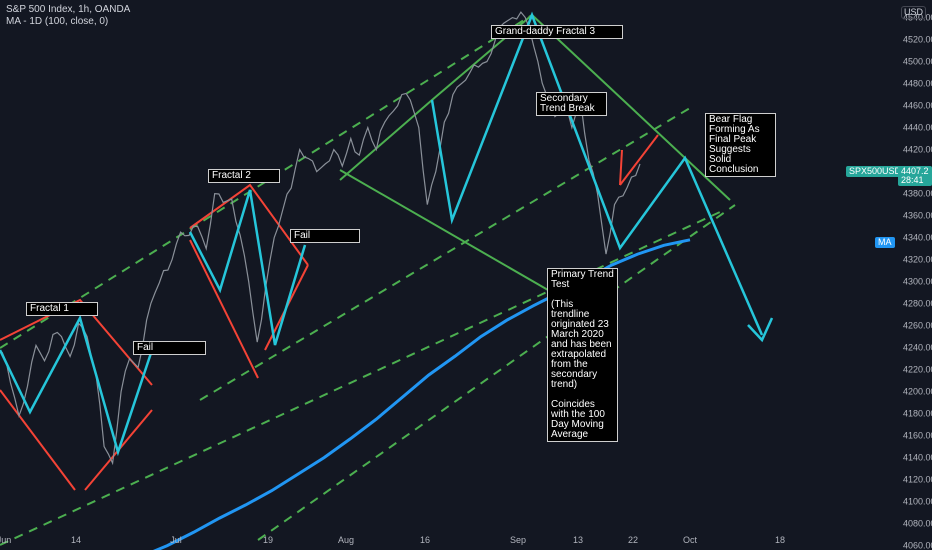  I want to click on fractal1-right, so click(38, 440).